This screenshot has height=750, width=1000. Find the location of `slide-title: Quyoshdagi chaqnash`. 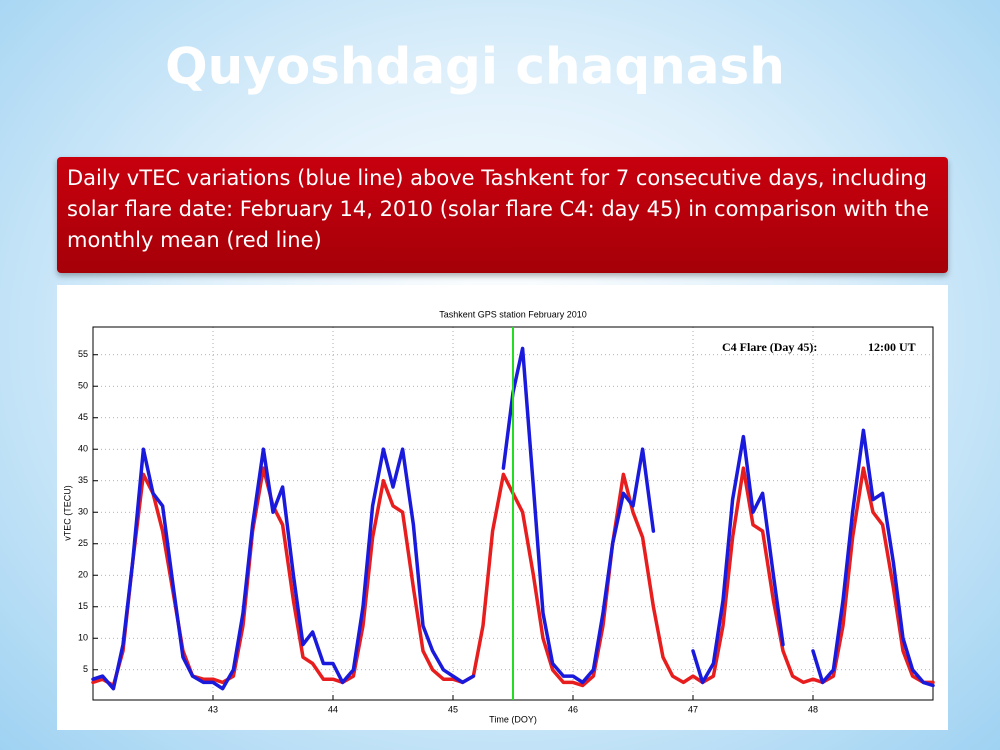

slide-title: Quyoshdagi chaqnash is located at coordinates (475, 67).